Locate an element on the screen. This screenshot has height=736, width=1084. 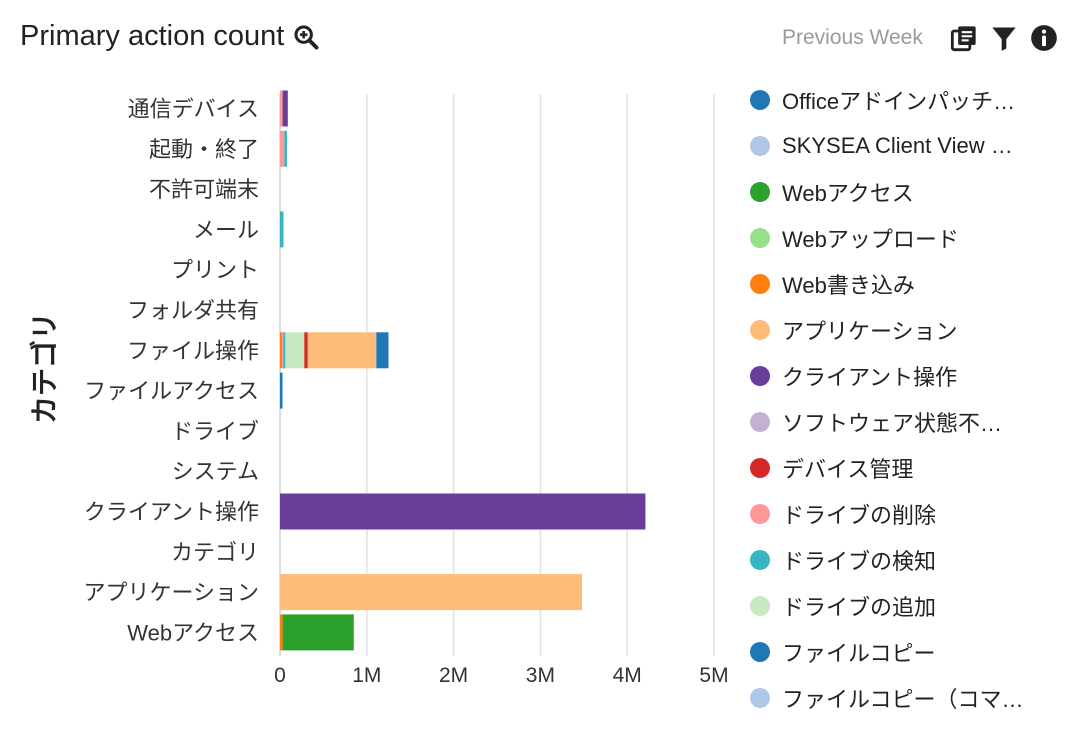
legend-item: Webアクセス is located at coordinates (832, 192).